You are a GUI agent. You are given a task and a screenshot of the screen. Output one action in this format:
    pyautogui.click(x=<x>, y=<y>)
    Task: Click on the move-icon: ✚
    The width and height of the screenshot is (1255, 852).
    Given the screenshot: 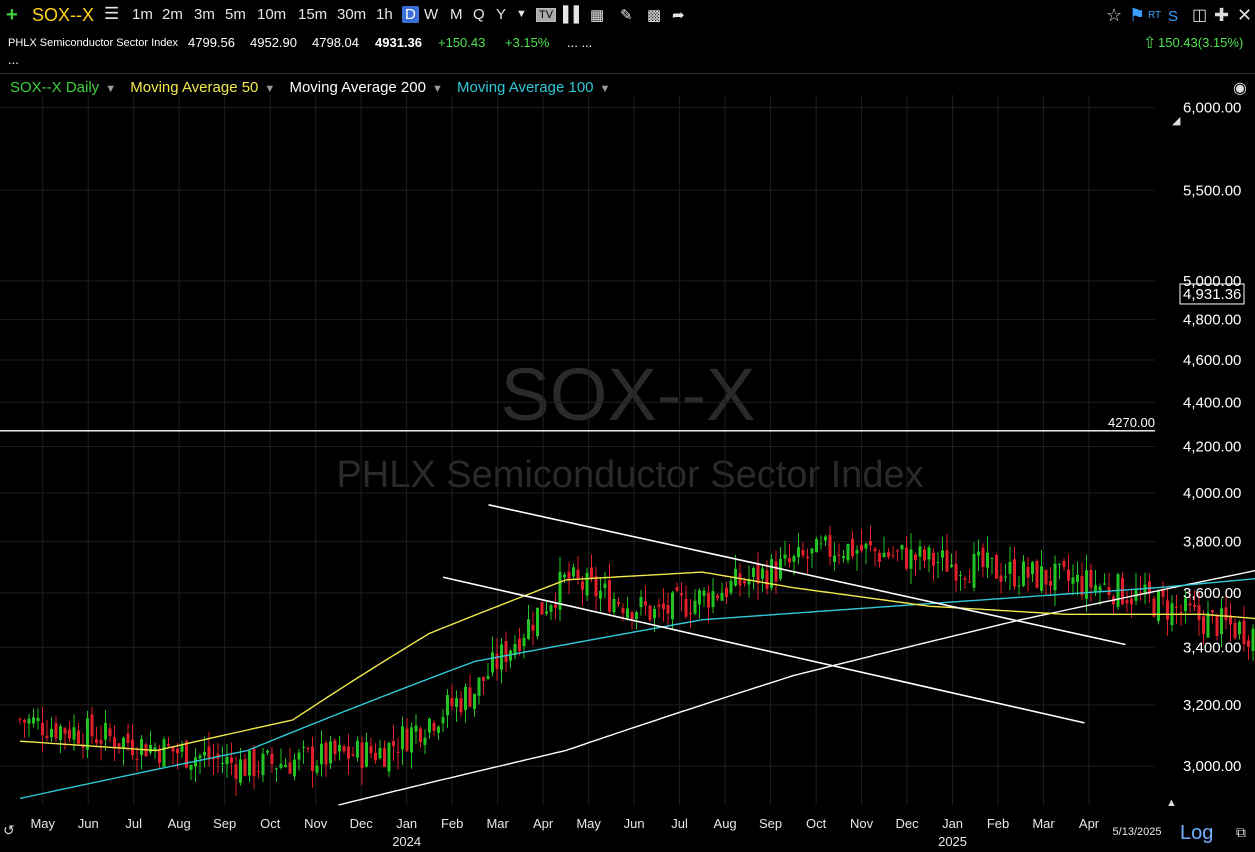 What is the action you would take?
    pyautogui.click(x=1222, y=15)
    